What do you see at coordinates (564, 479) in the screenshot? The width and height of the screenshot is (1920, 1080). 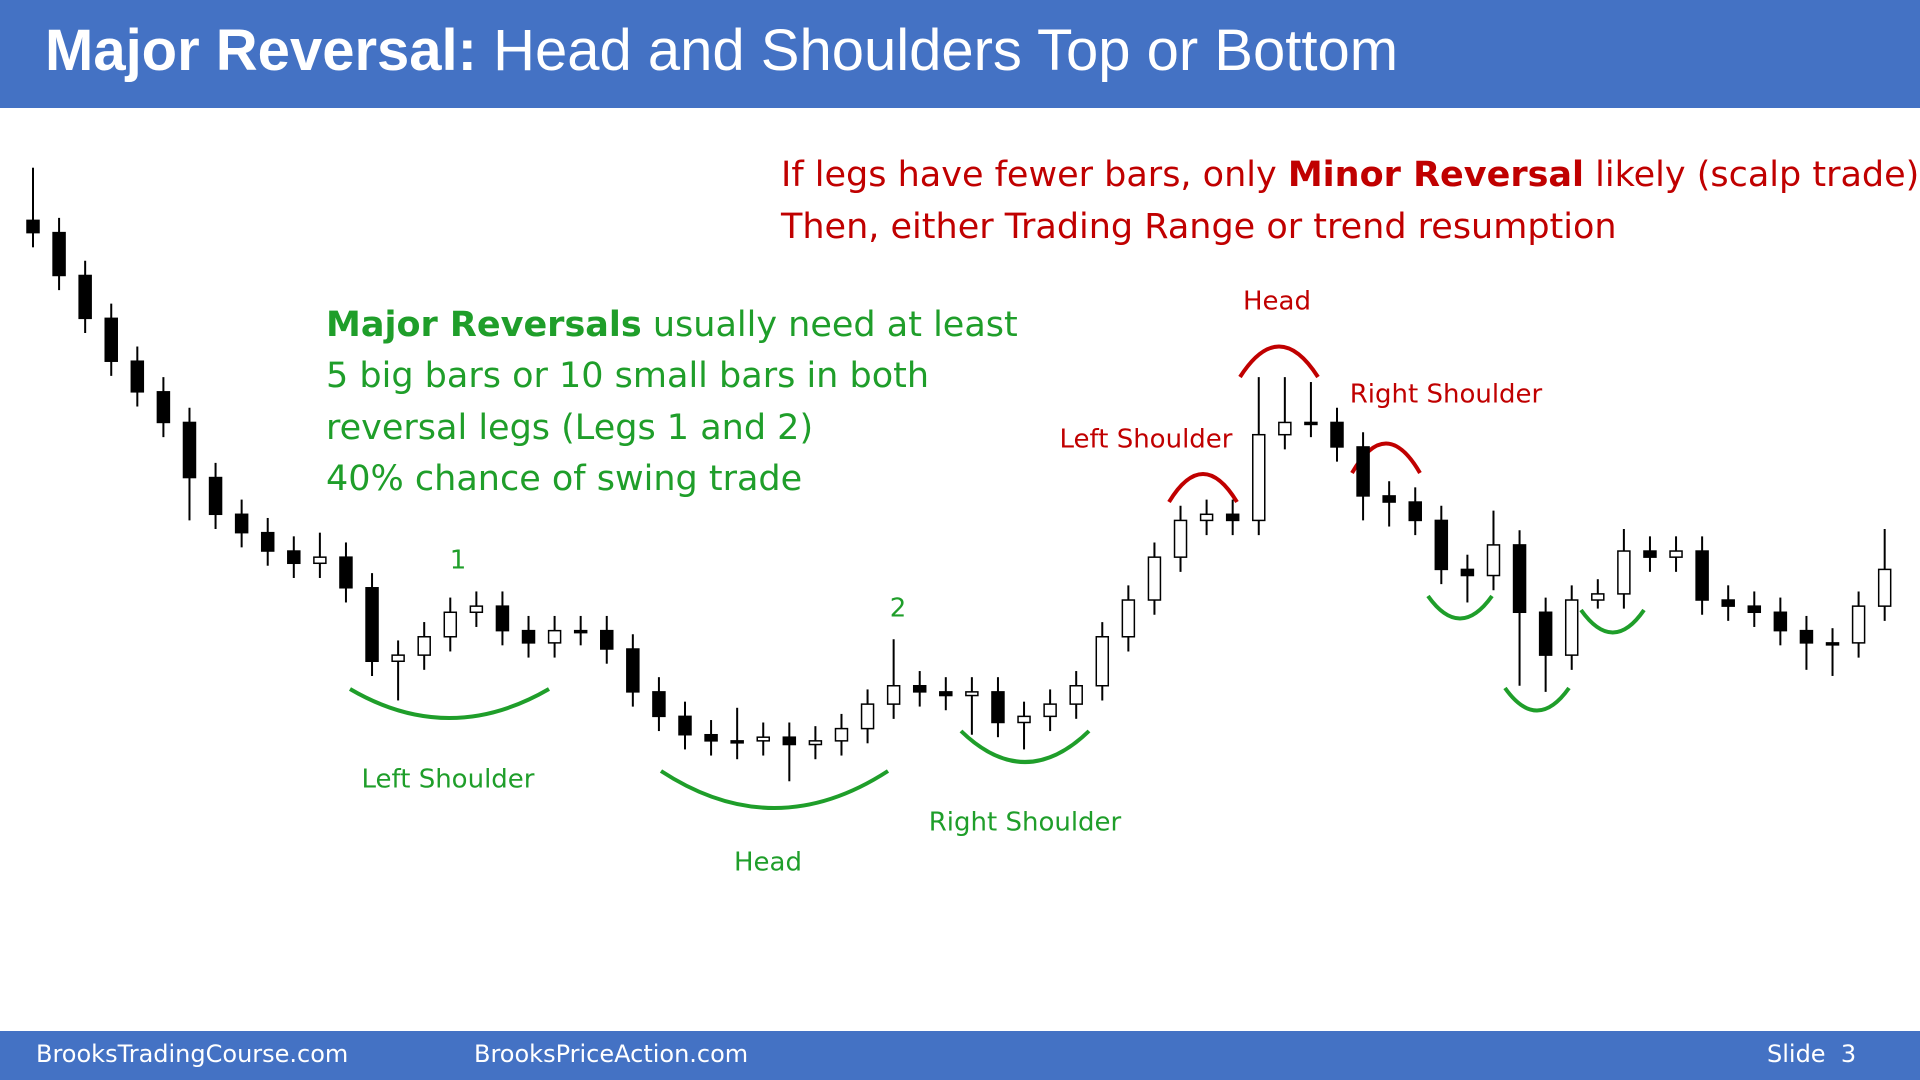 I see `green-note-4: 40% chance of swing trade` at bounding box center [564, 479].